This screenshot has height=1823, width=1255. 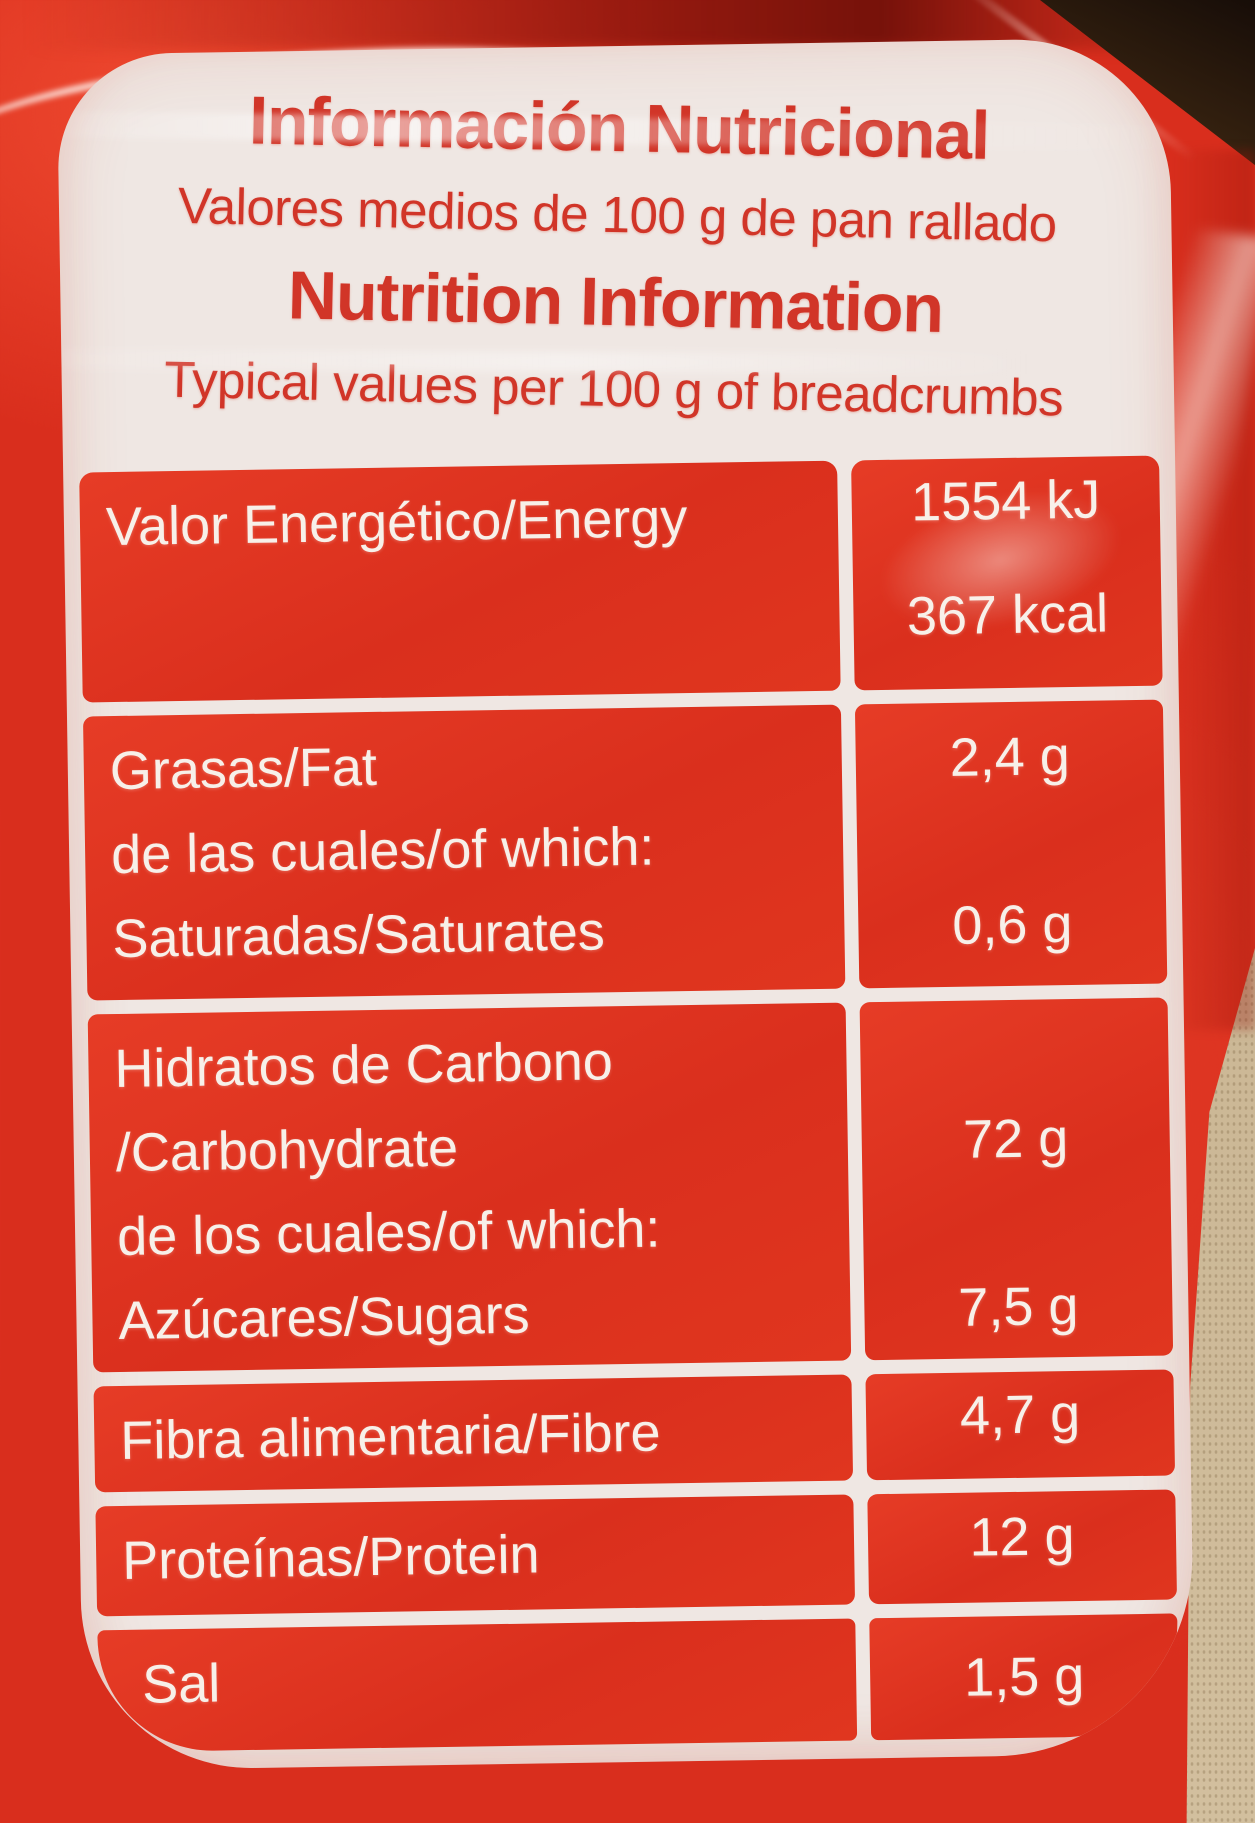 What do you see at coordinates (388, 1232) in the screenshot?
I see `nutrient-subname: de los cuales/of which:` at bounding box center [388, 1232].